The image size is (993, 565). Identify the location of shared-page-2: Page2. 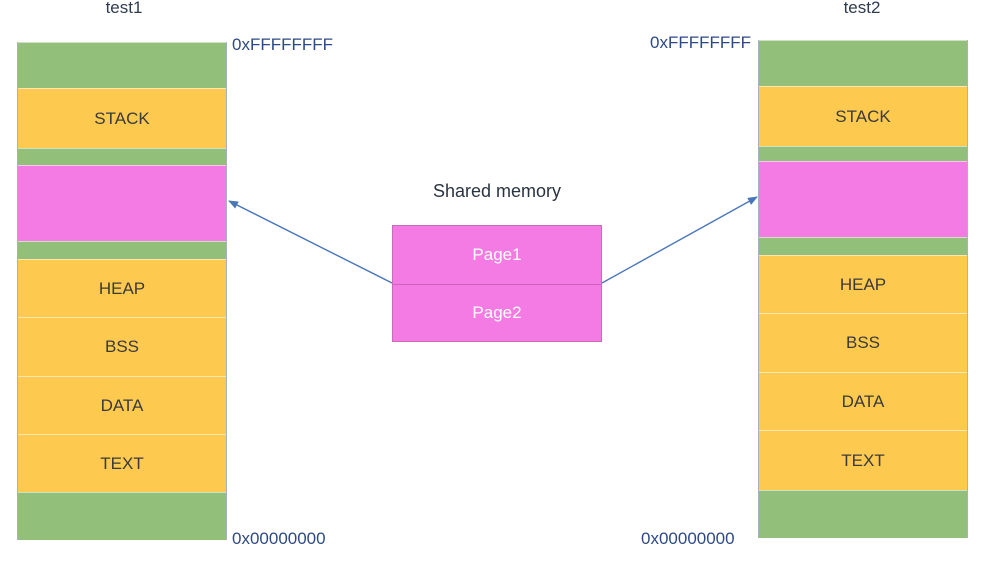
(497, 312).